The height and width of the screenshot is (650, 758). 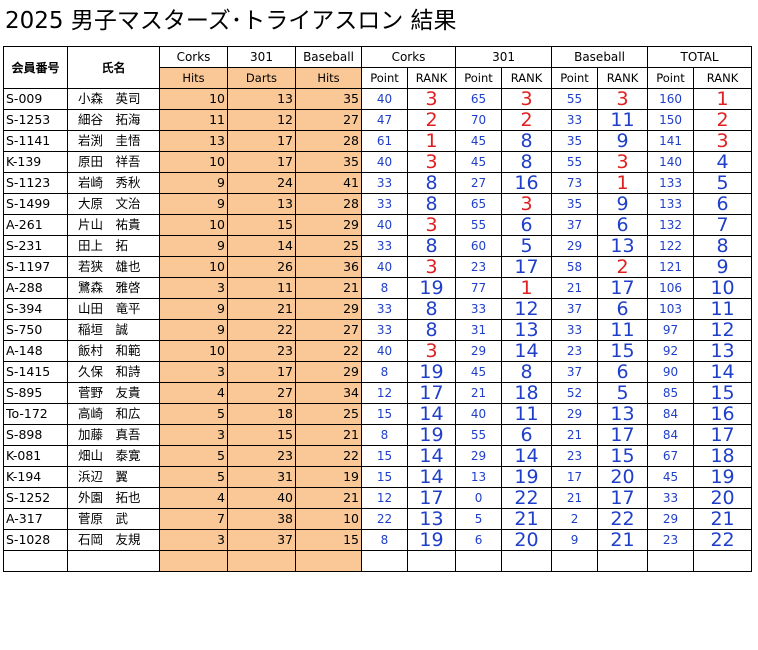 I want to click on total-point-cell: 92, so click(x=671, y=351).